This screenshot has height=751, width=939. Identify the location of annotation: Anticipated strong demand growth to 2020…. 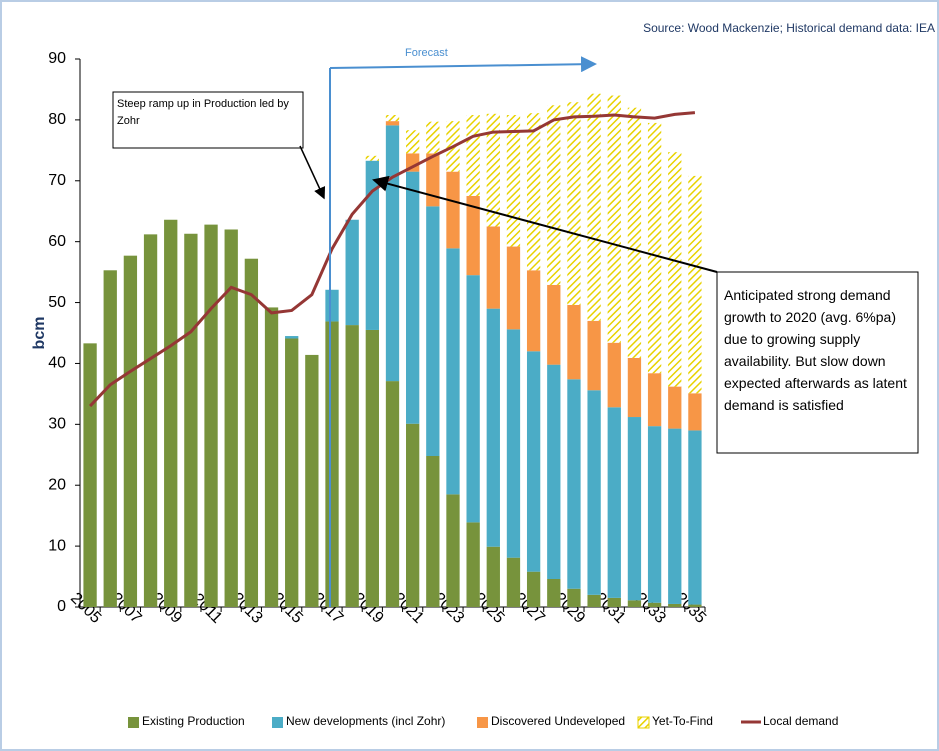
(815, 350).